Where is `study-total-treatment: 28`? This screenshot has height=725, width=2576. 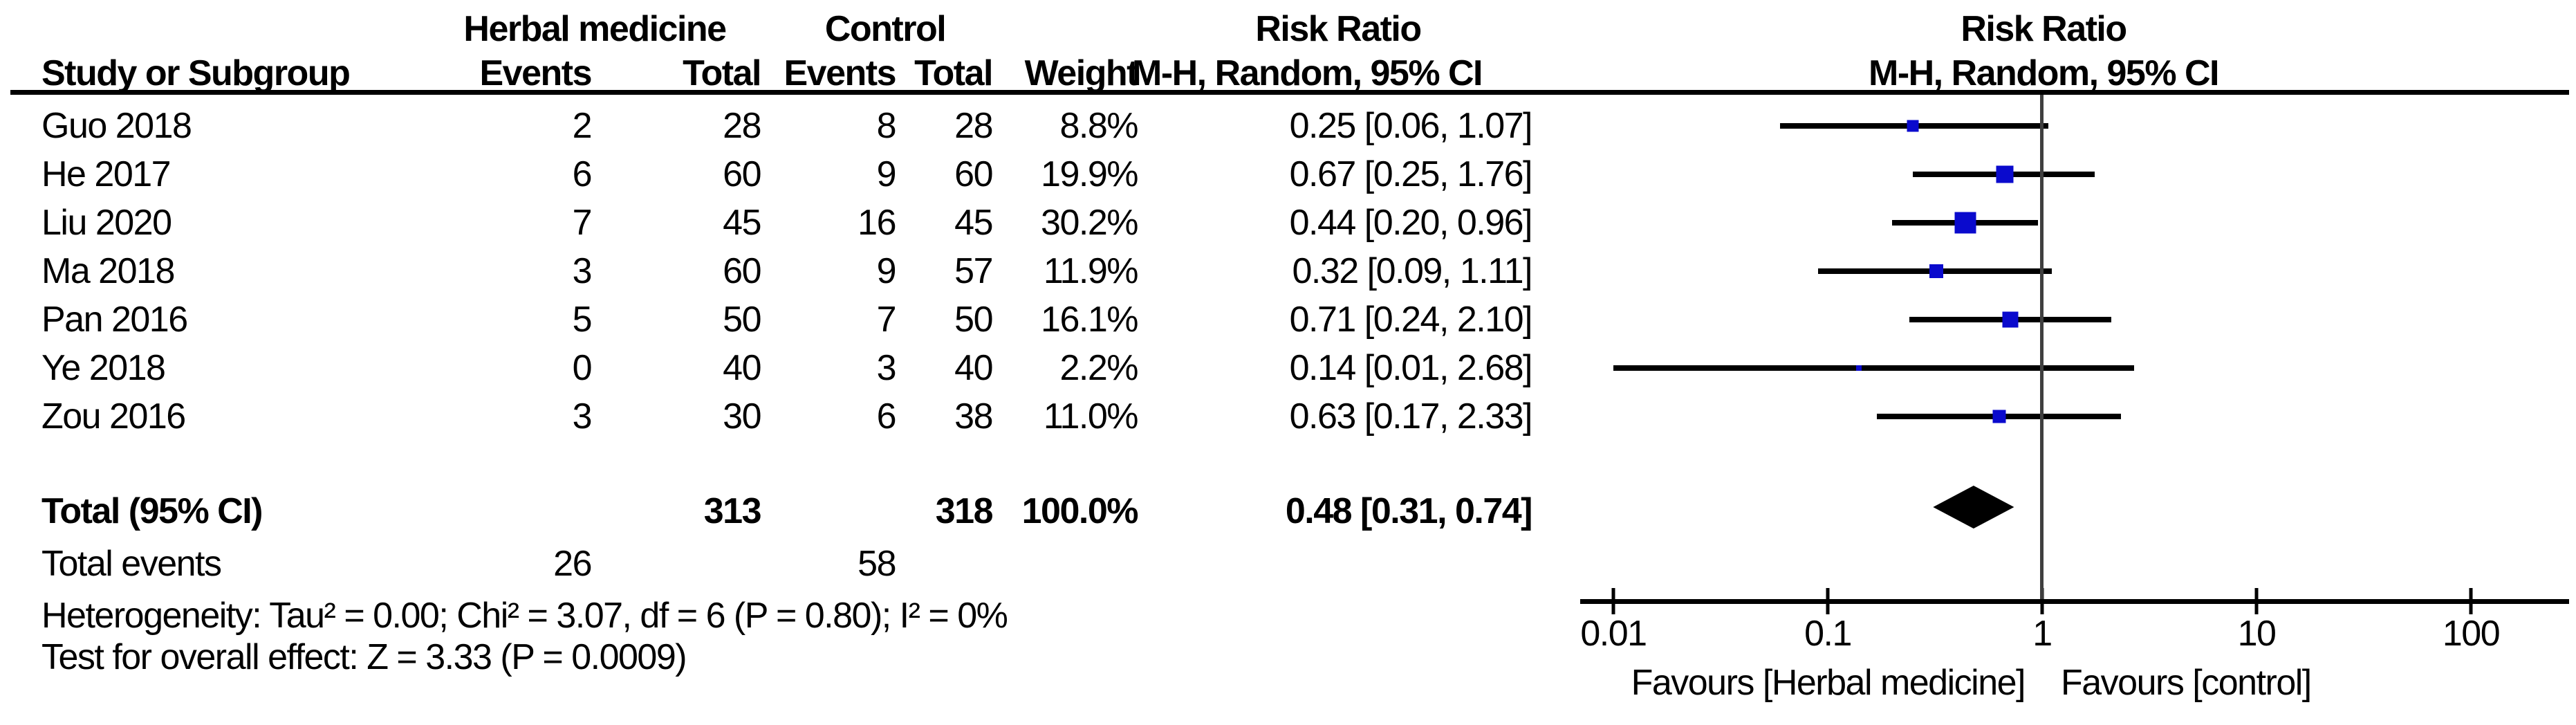
study-total-treatment: 28 is located at coordinates (742, 126).